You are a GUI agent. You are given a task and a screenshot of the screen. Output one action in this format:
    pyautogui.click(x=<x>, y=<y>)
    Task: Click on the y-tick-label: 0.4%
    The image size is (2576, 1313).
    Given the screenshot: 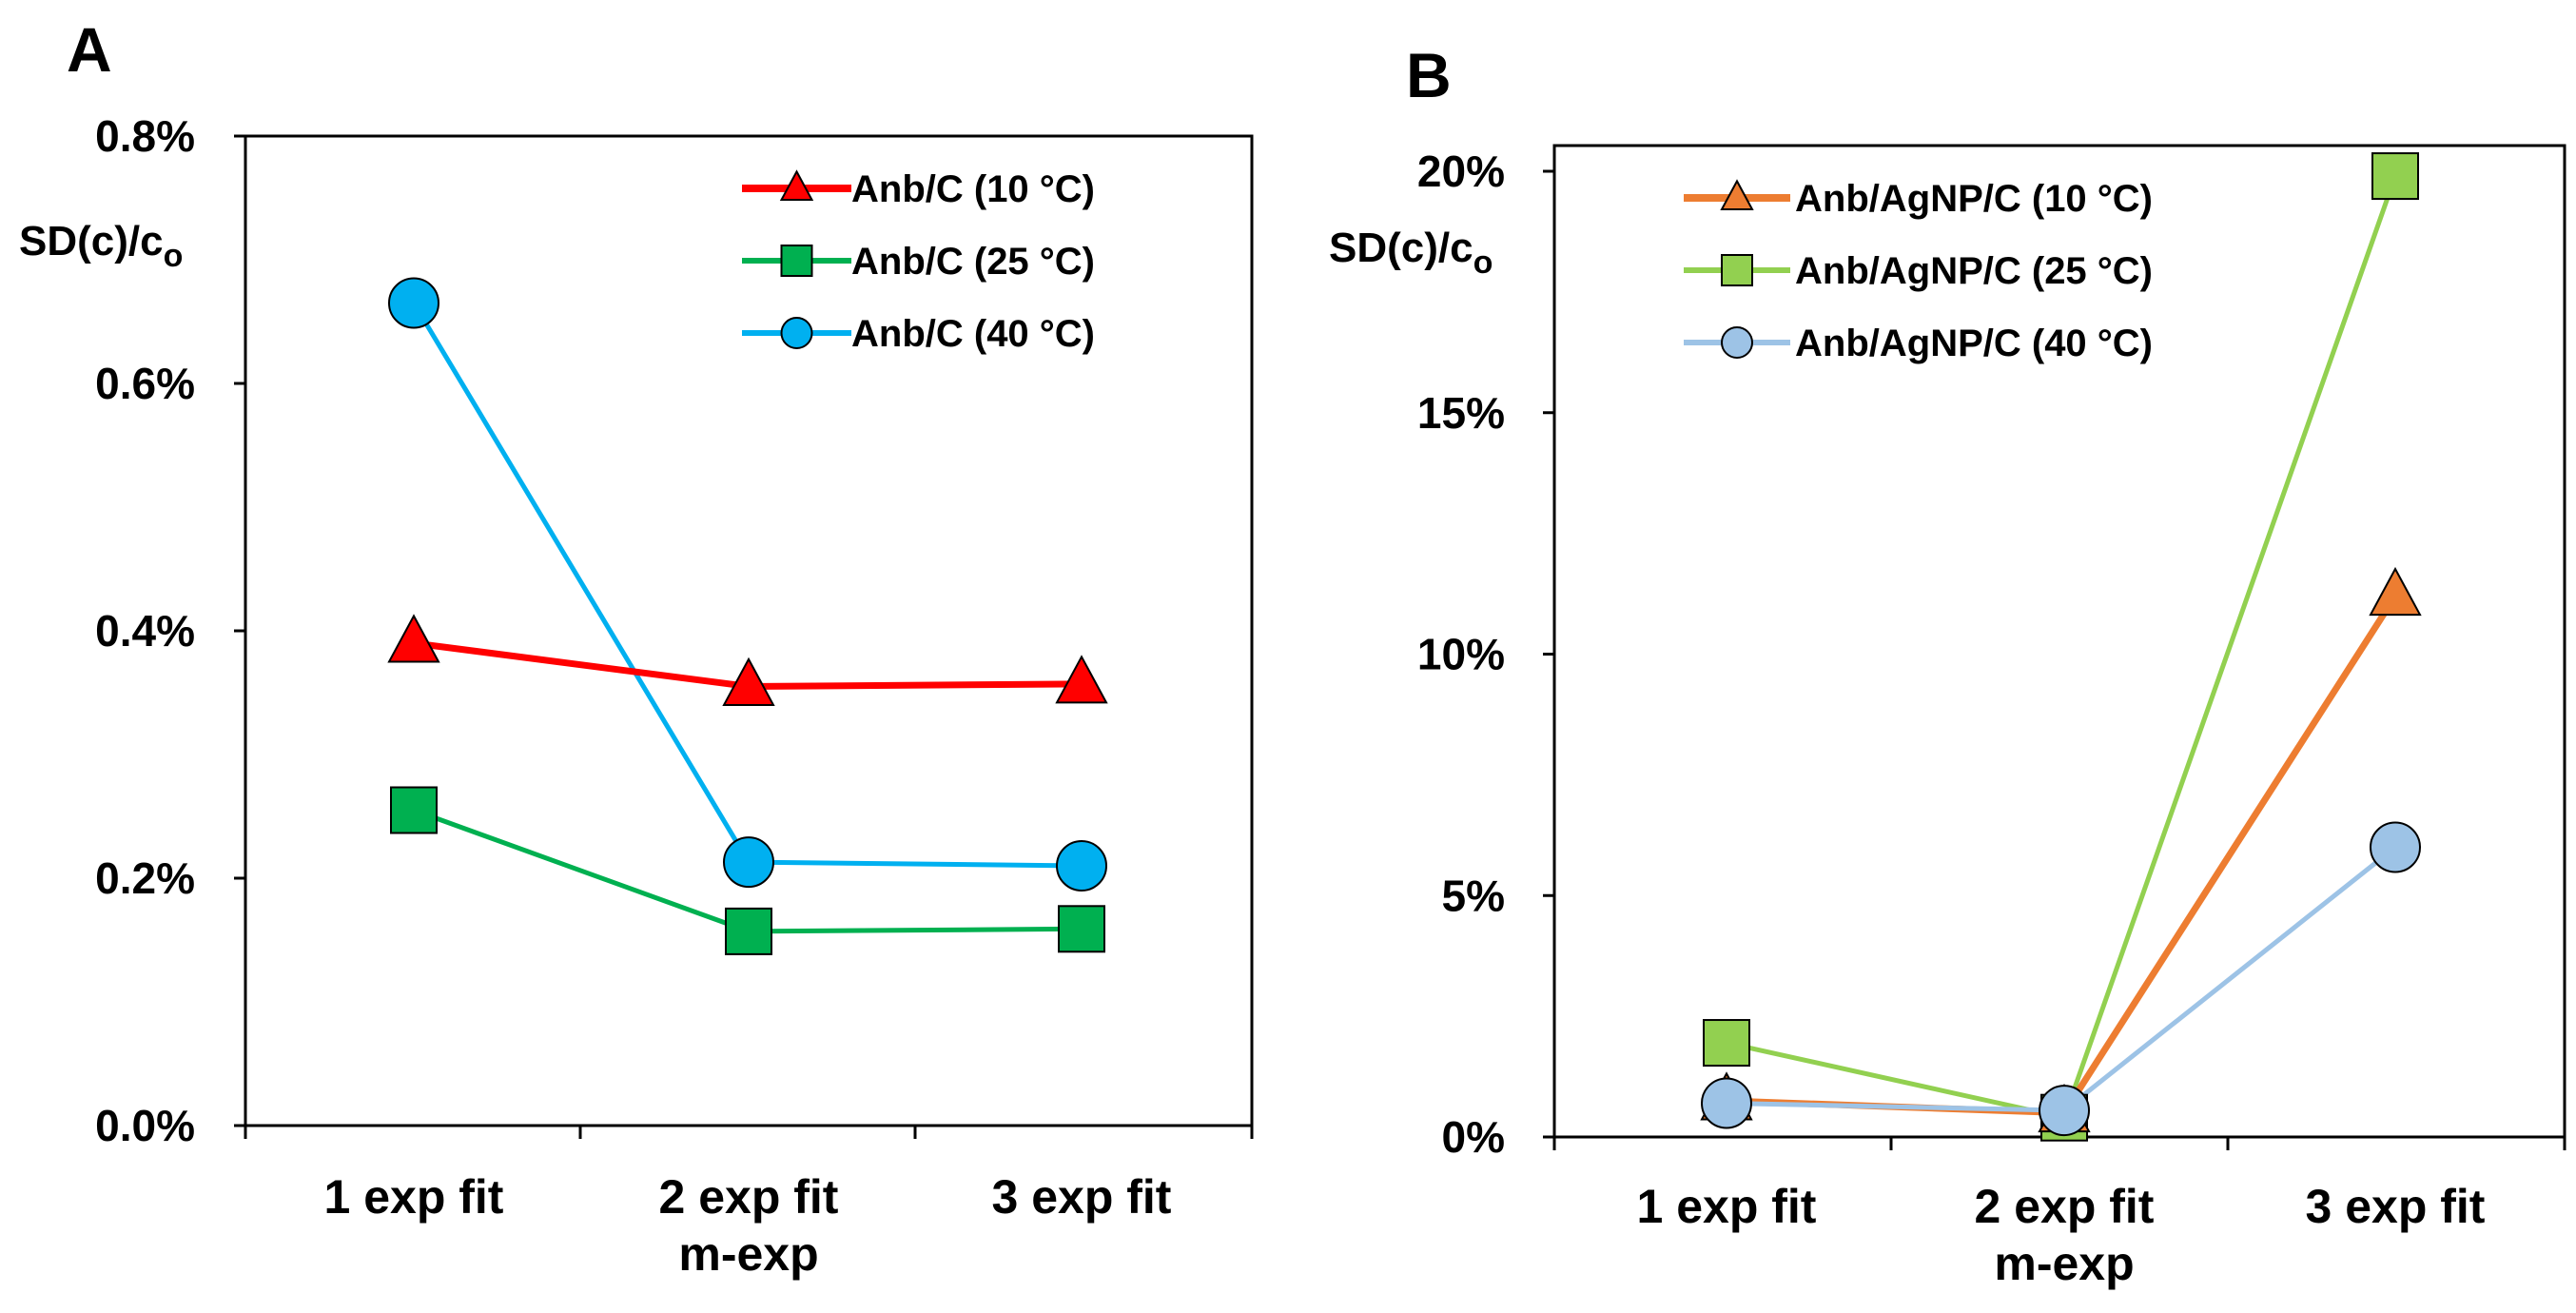 What is the action you would take?
    pyautogui.click(x=145, y=631)
    